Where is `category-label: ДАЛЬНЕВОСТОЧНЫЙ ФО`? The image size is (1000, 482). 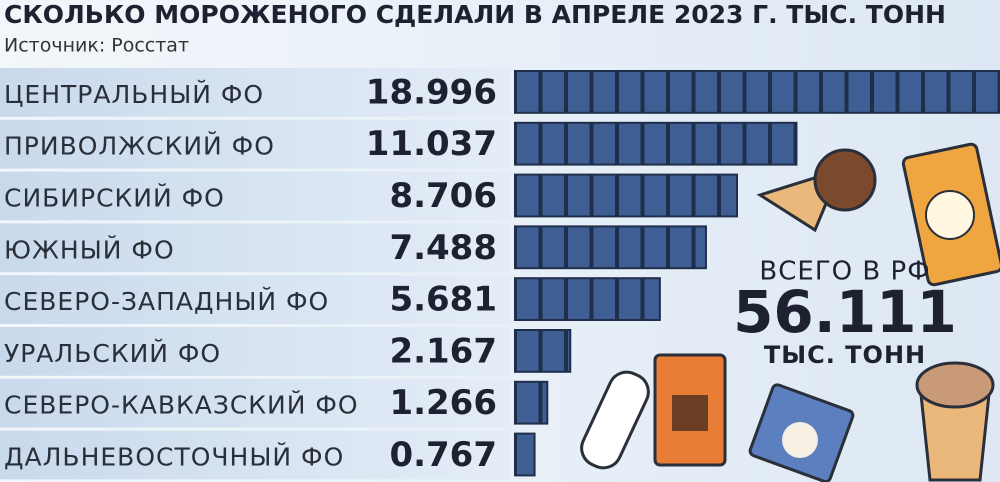 category-label: ДАЛЬНЕВОСТОЧНЫЙ ФО is located at coordinates (174, 457).